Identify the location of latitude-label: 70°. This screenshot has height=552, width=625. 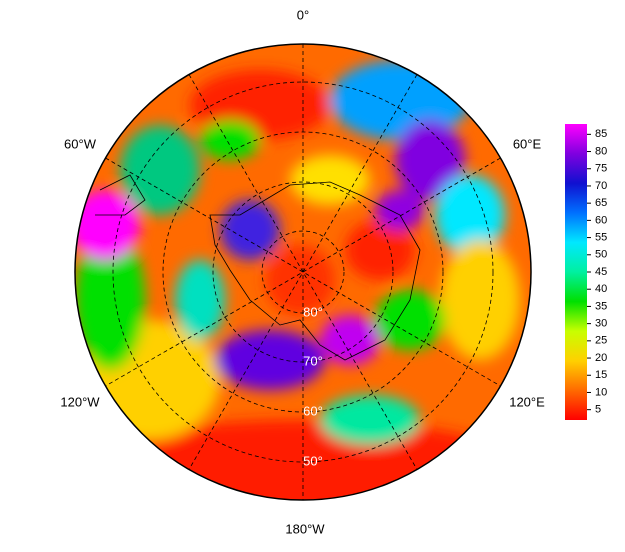
(313, 360).